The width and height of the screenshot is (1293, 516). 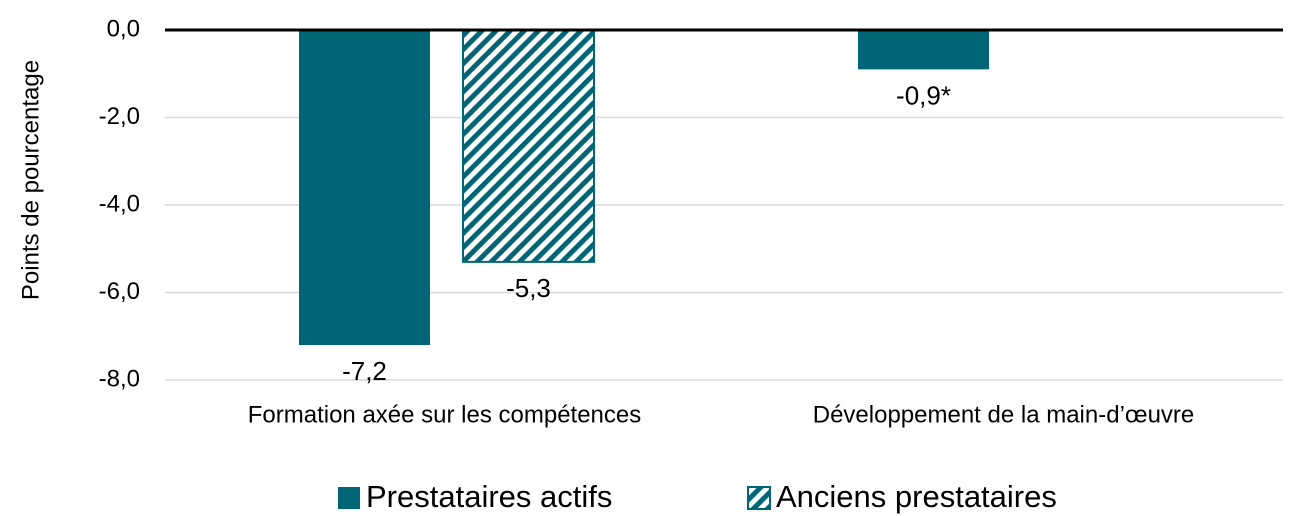 What do you see at coordinates (30, 180) in the screenshot?
I see `y-axis-title: Points de pourcentage` at bounding box center [30, 180].